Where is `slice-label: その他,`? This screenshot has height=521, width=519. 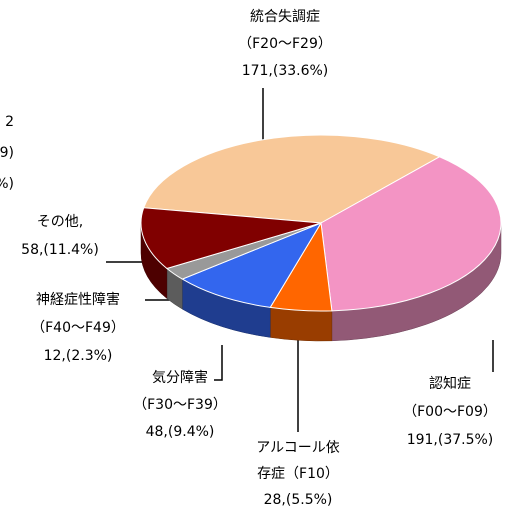
slice-label: その他, is located at coordinates (60, 222).